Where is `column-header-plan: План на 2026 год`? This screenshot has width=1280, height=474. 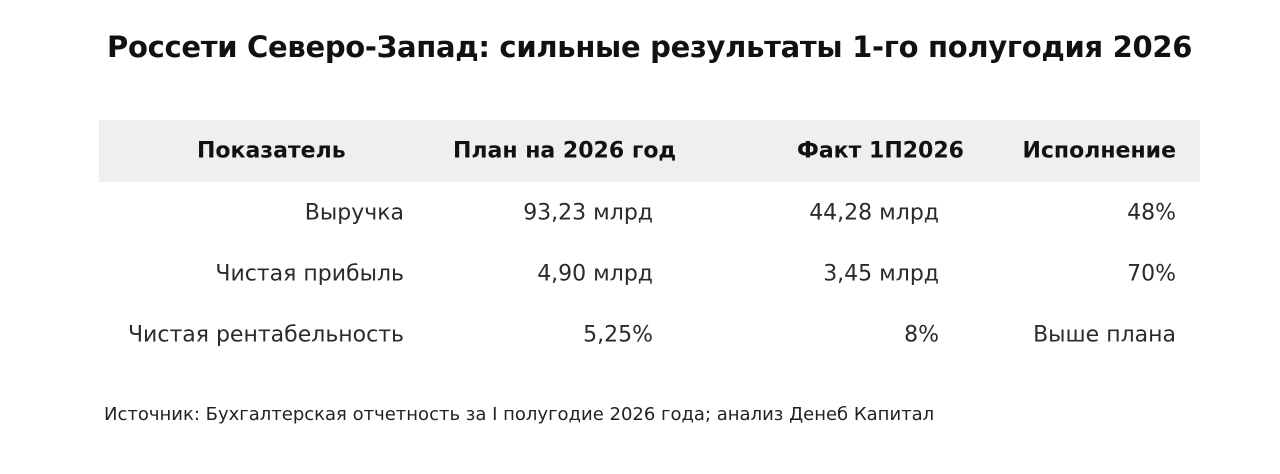
column-header-plan: План на 2026 год is located at coordinates (565, 151).